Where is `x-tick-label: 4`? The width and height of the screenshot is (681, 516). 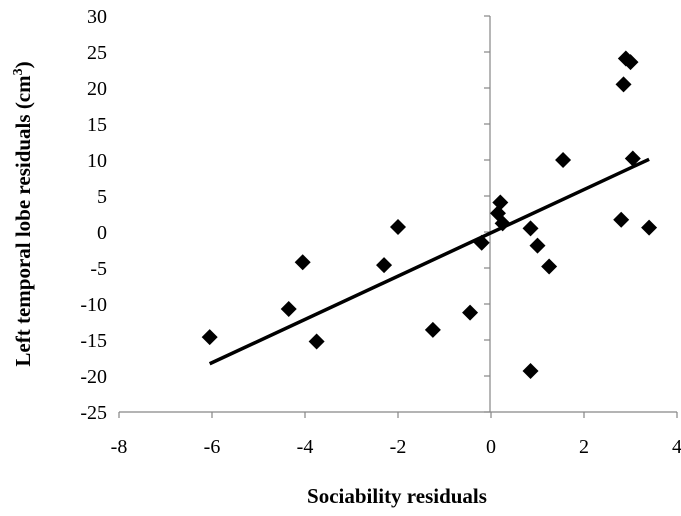
x-tick-label: 4 is located at coordinates (676, 447).